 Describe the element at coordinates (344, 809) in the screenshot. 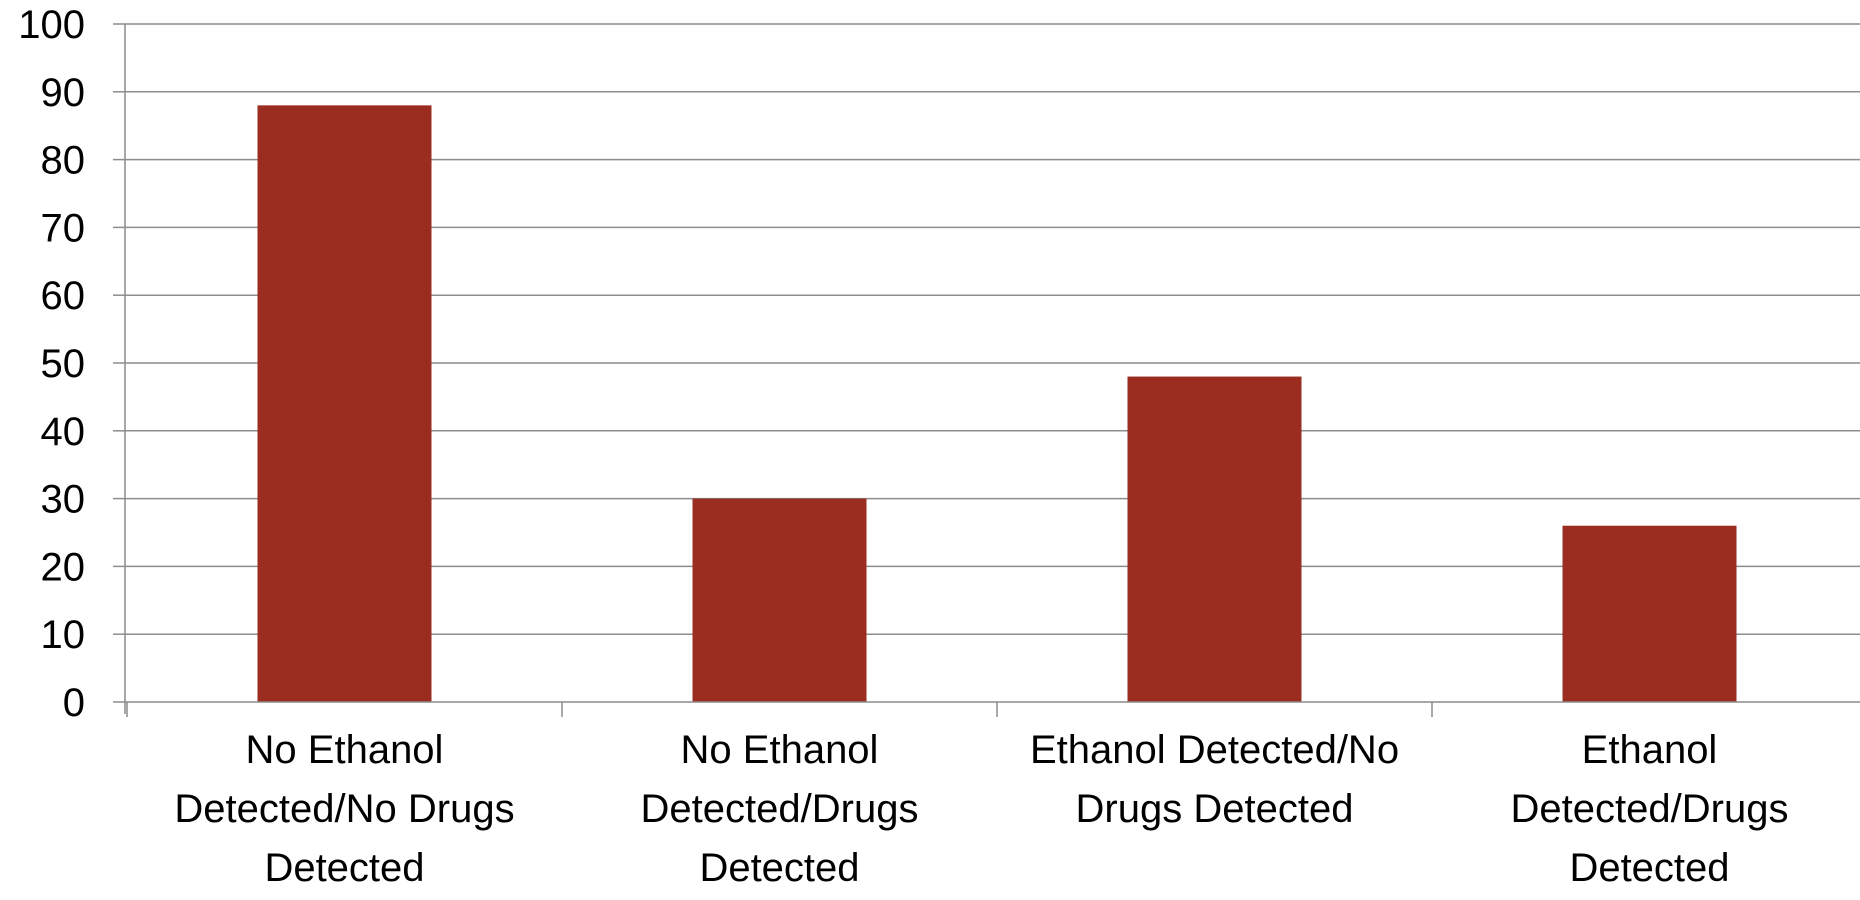

I see `x-tick-label: No Ethanol Detected/No Drugs Detected` at that location.